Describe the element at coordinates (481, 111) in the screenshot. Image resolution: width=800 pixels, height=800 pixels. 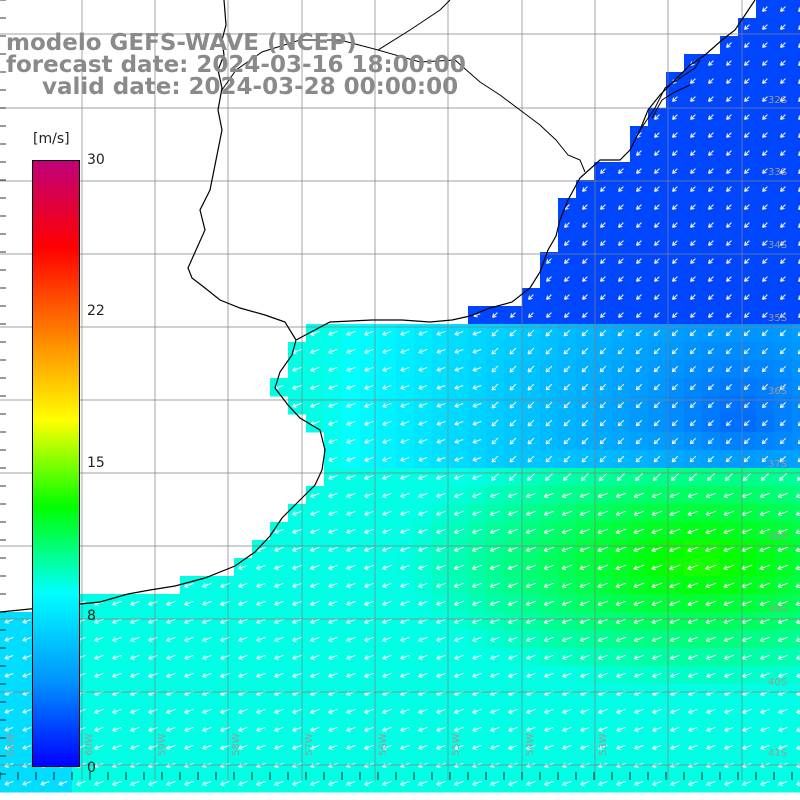
I see `border-brazil-uruguay` at that location.